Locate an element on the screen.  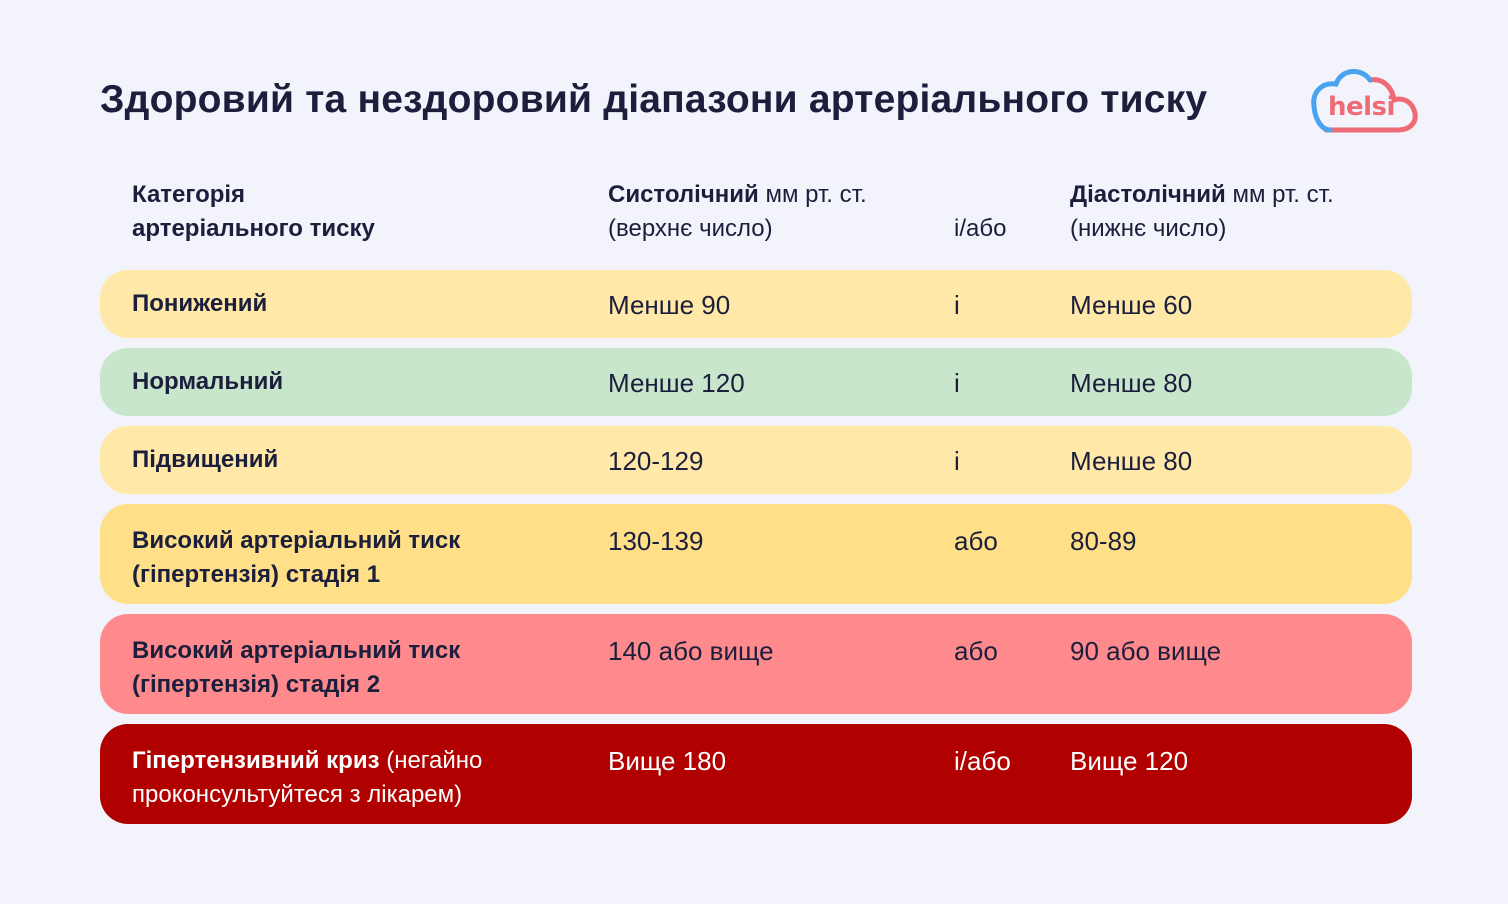
logo-text: helsi is located at coordinates (1361, 107).